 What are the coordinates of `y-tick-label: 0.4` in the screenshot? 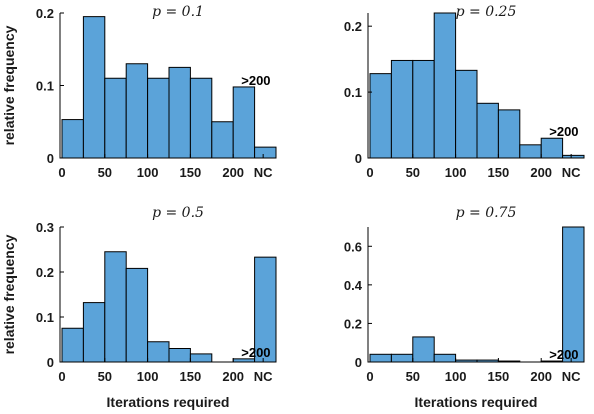 It's located at (353, 285).